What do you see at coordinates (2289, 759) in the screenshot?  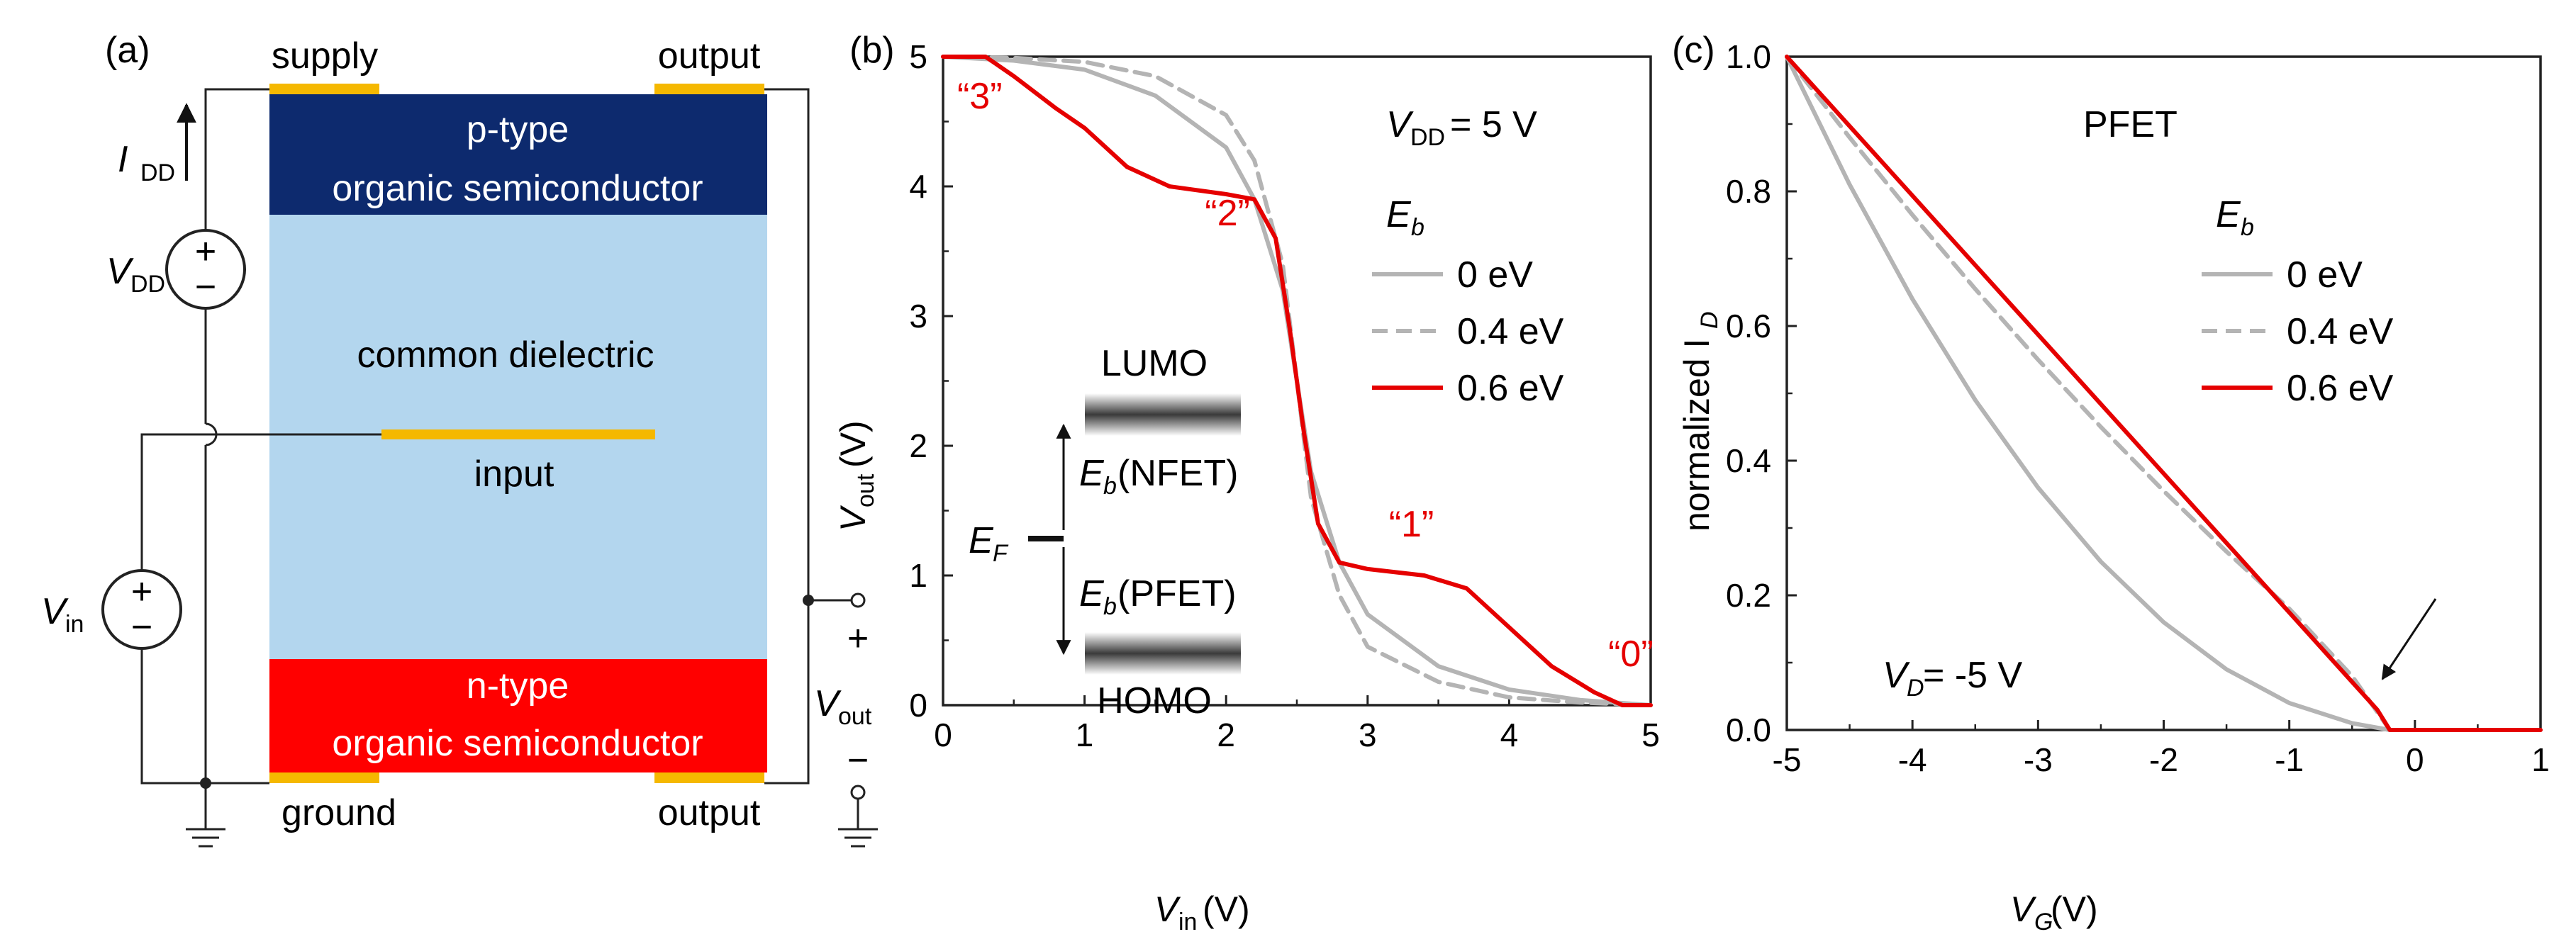 I see `panel-c-xtick-label: -1` at bounding box center [2289, 759].